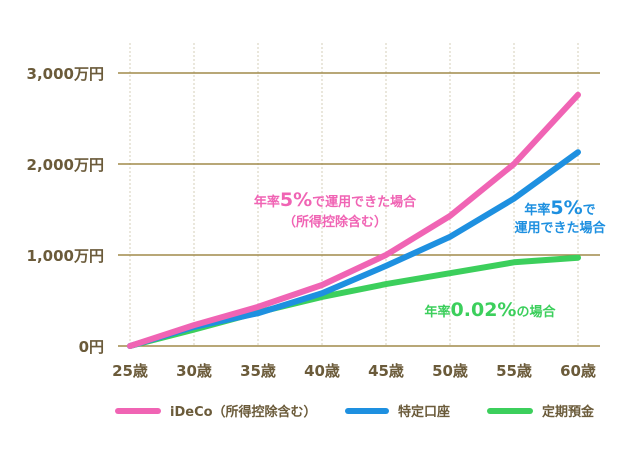 The width and height of the screenshot is (640, 460). Describe the element at coordinates (450, 371) in the screenshot. I see `x-tick-label: 50歳` at that location.